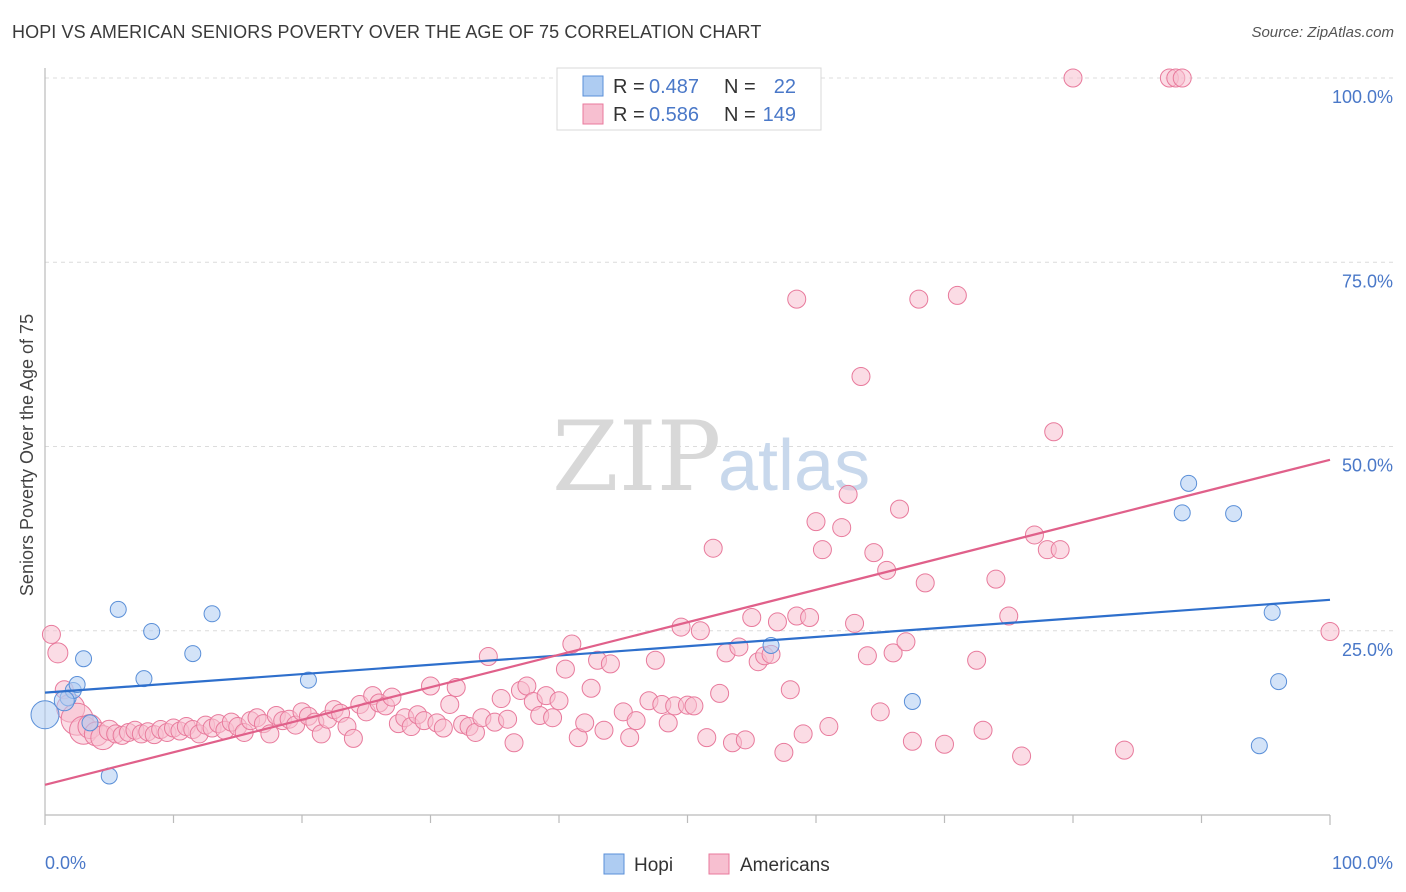  What do you see at coordinates (1367, 650) in the screenshot?
I see `y-tick-label: 25.0%` at bounding box center [1367, 650].